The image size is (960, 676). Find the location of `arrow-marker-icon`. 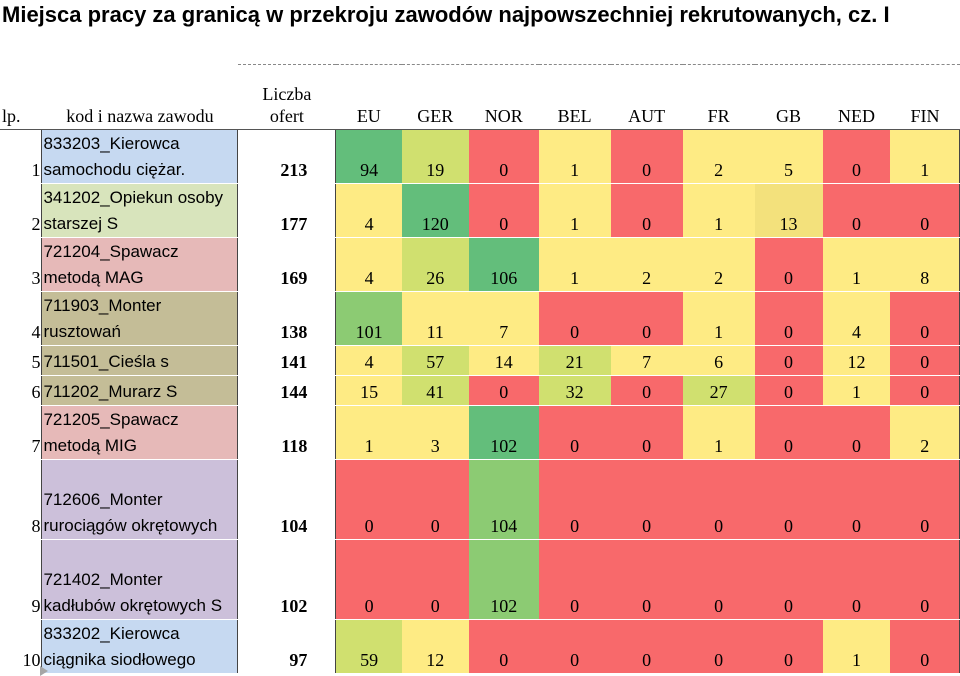

arrow-marker-icon is located at coordinates (44, 671).